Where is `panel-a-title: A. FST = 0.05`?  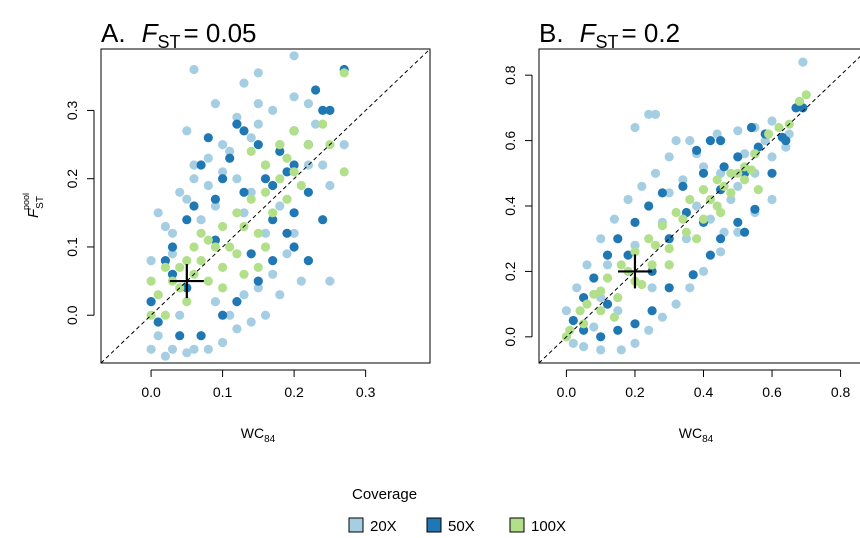 panel-a-title: A. FST = 0.05 is located at coordinates (179, 35).